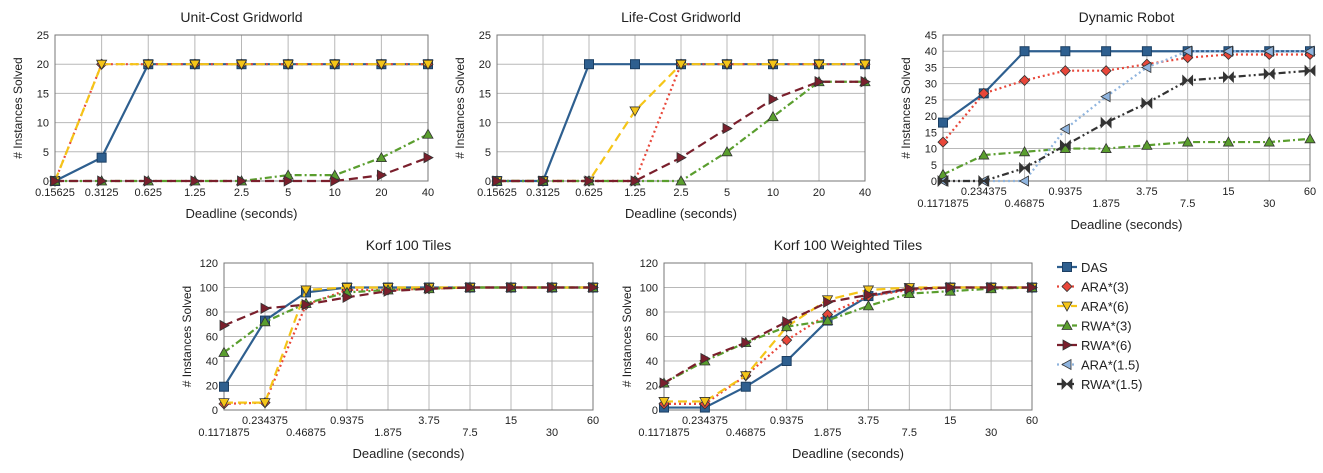 This screenshot has height=473, width=1323. I want to click on x-tick-label: 5, so click(288, 193).